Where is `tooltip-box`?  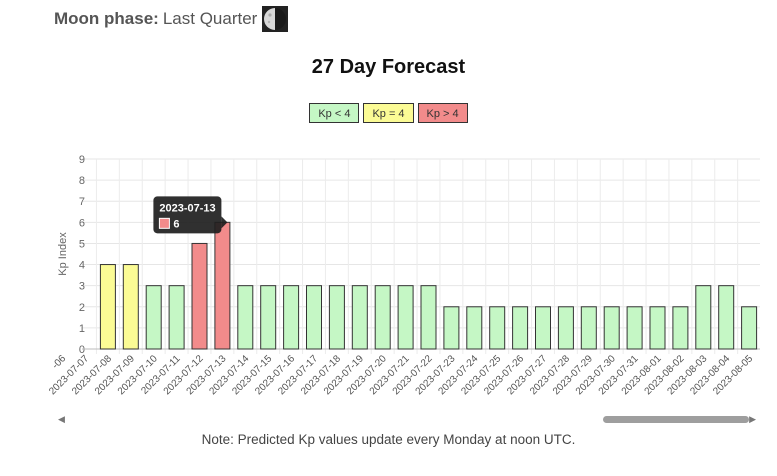 tooltip-box is located at coordinates (187, 215).